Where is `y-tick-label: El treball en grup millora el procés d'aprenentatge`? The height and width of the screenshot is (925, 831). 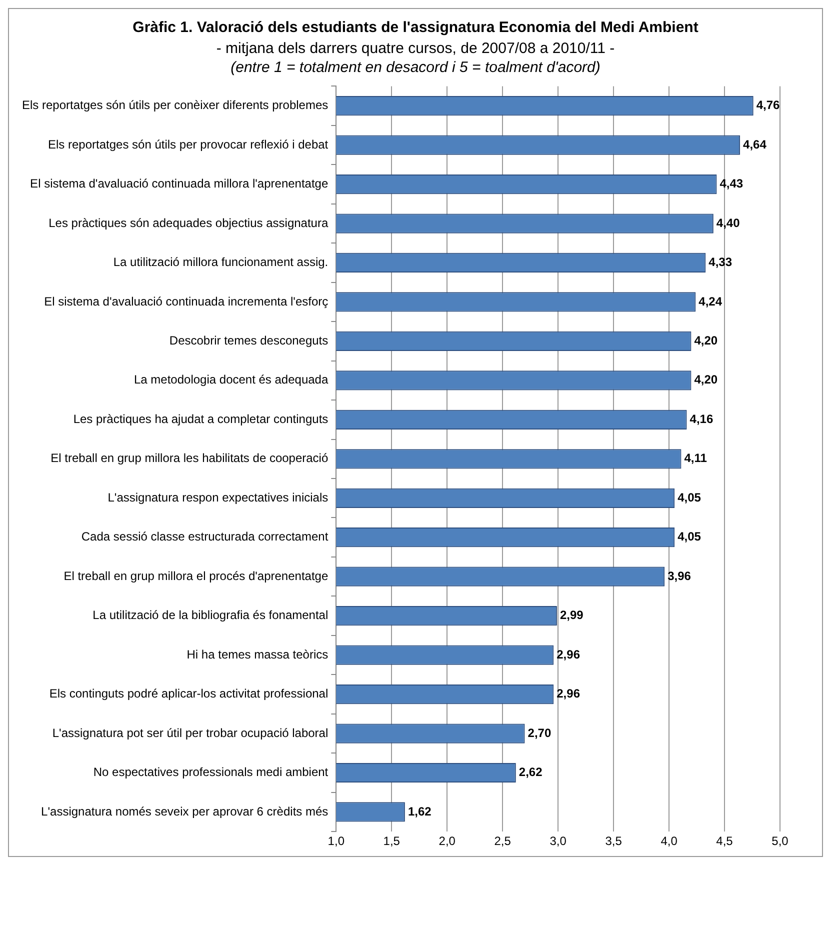 y-tick-label: El treball en grup millora el procés d'aprenentatge is located at coordinates (196, 575).